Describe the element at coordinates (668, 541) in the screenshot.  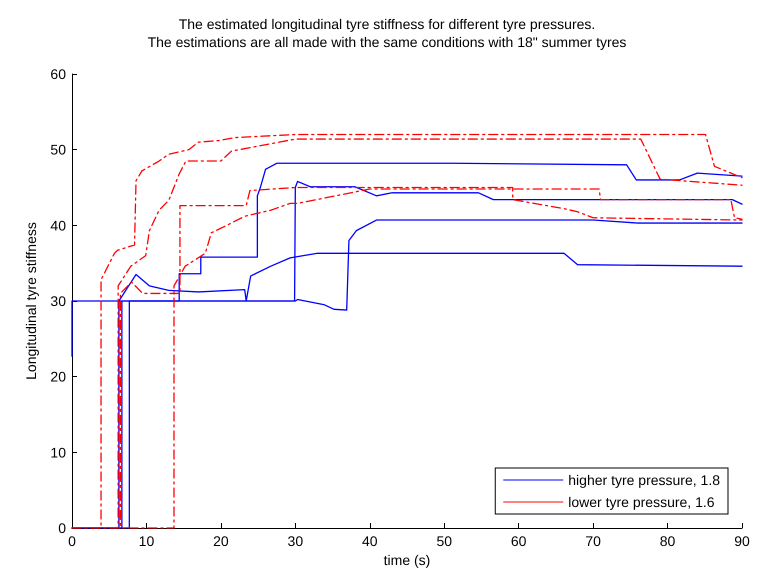
I see `x-tick-label: 80` at that location.